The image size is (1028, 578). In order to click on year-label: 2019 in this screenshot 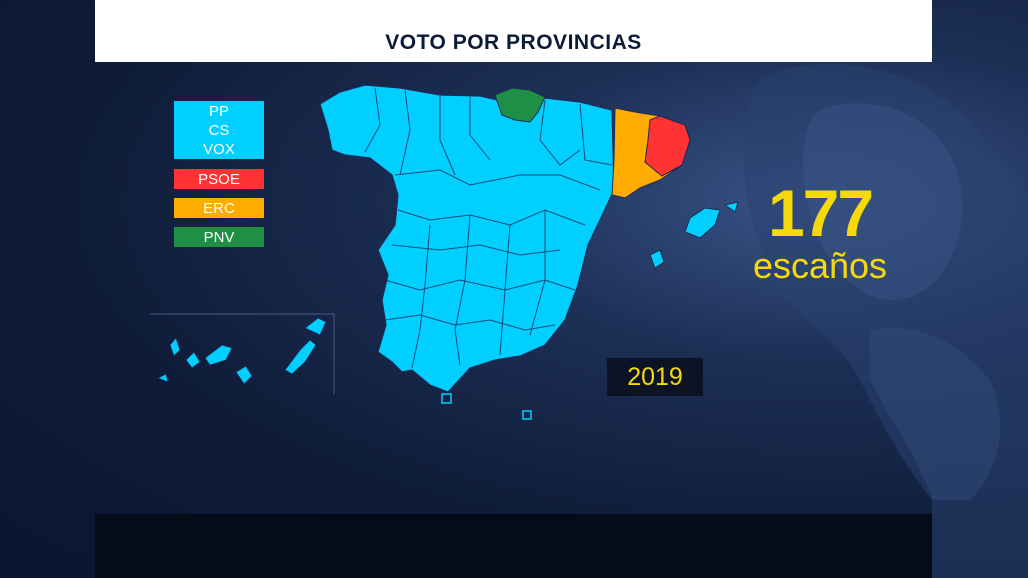, I will do `click(655, 376)`.